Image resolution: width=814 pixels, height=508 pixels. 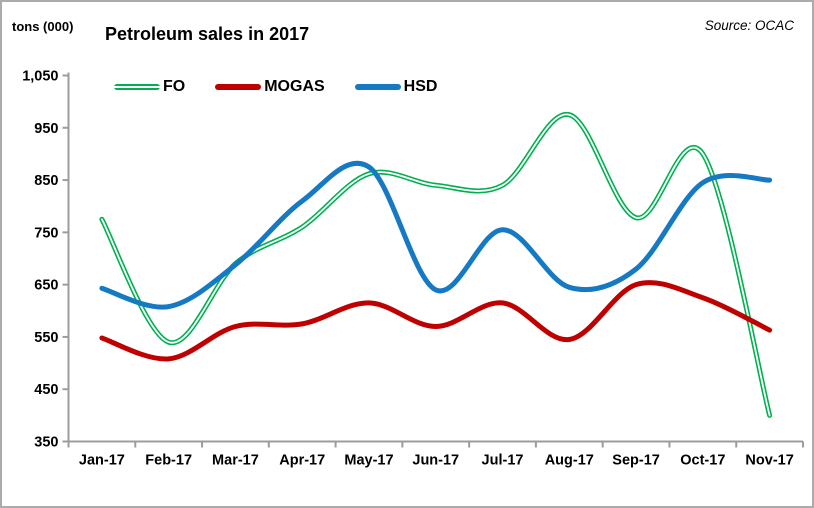 I want to click on x-tick-label: Jul-17, so click(x=503, y=461).